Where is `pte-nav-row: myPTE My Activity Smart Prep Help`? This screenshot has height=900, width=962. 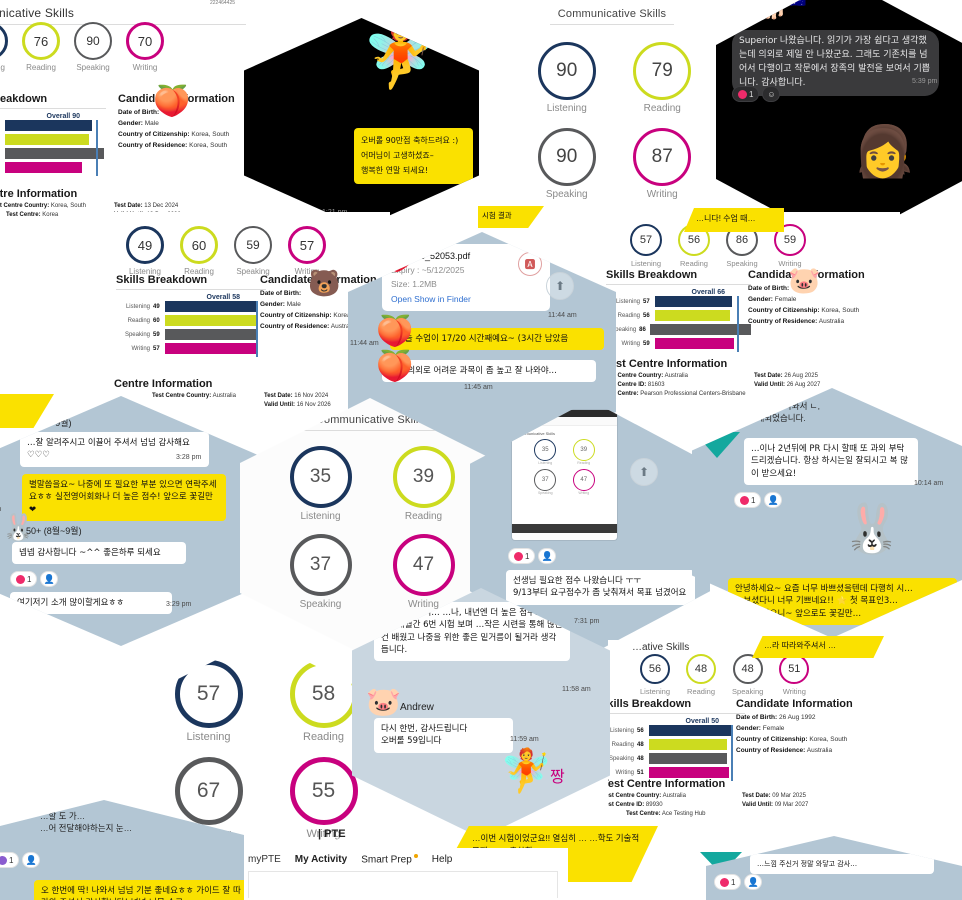
pte-nav-row: myPTE My Activity Smart Prep Help is located at coordinates (403, 859).